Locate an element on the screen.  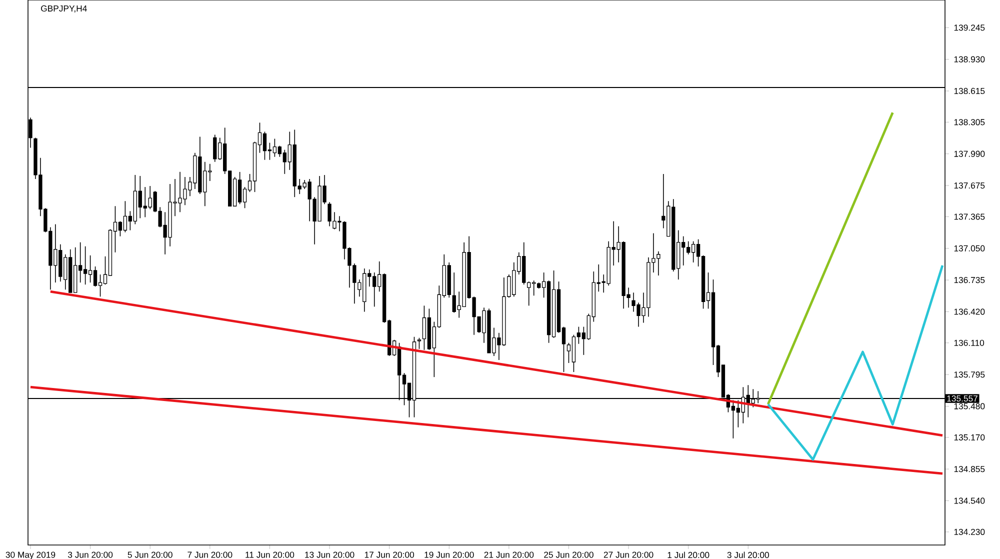
ref-line-label: 135.557 is located at coordinates (962, 398).